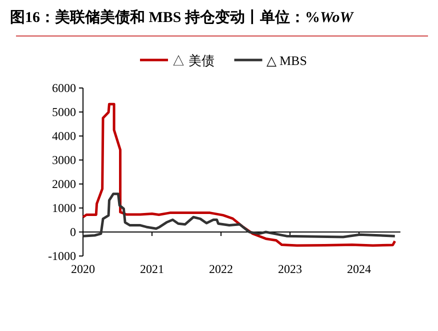 This screenshot has width=438, height=331. Describe the element at coordinates (73, 232) in the screenshot. I see `y-tick-label: 0` at that location.